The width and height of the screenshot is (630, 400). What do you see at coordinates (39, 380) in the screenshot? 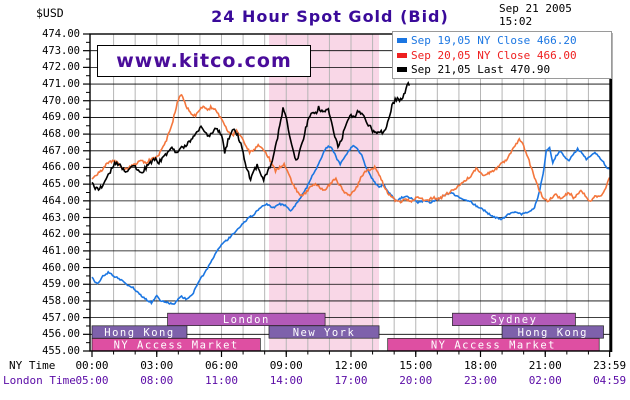
I see `london-time-row-label: London Time` at bounding box center [39, 380].